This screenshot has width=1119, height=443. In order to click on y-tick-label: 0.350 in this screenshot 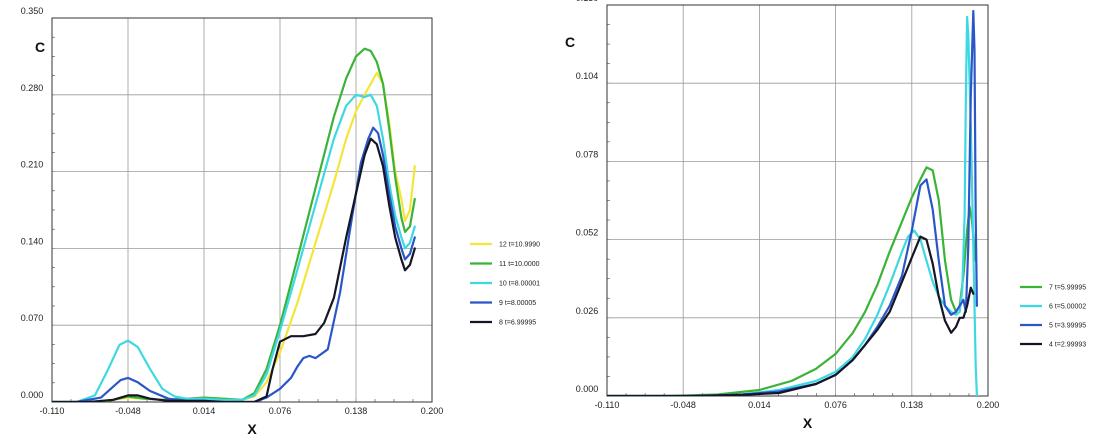, I will do `click(32, 11)`.